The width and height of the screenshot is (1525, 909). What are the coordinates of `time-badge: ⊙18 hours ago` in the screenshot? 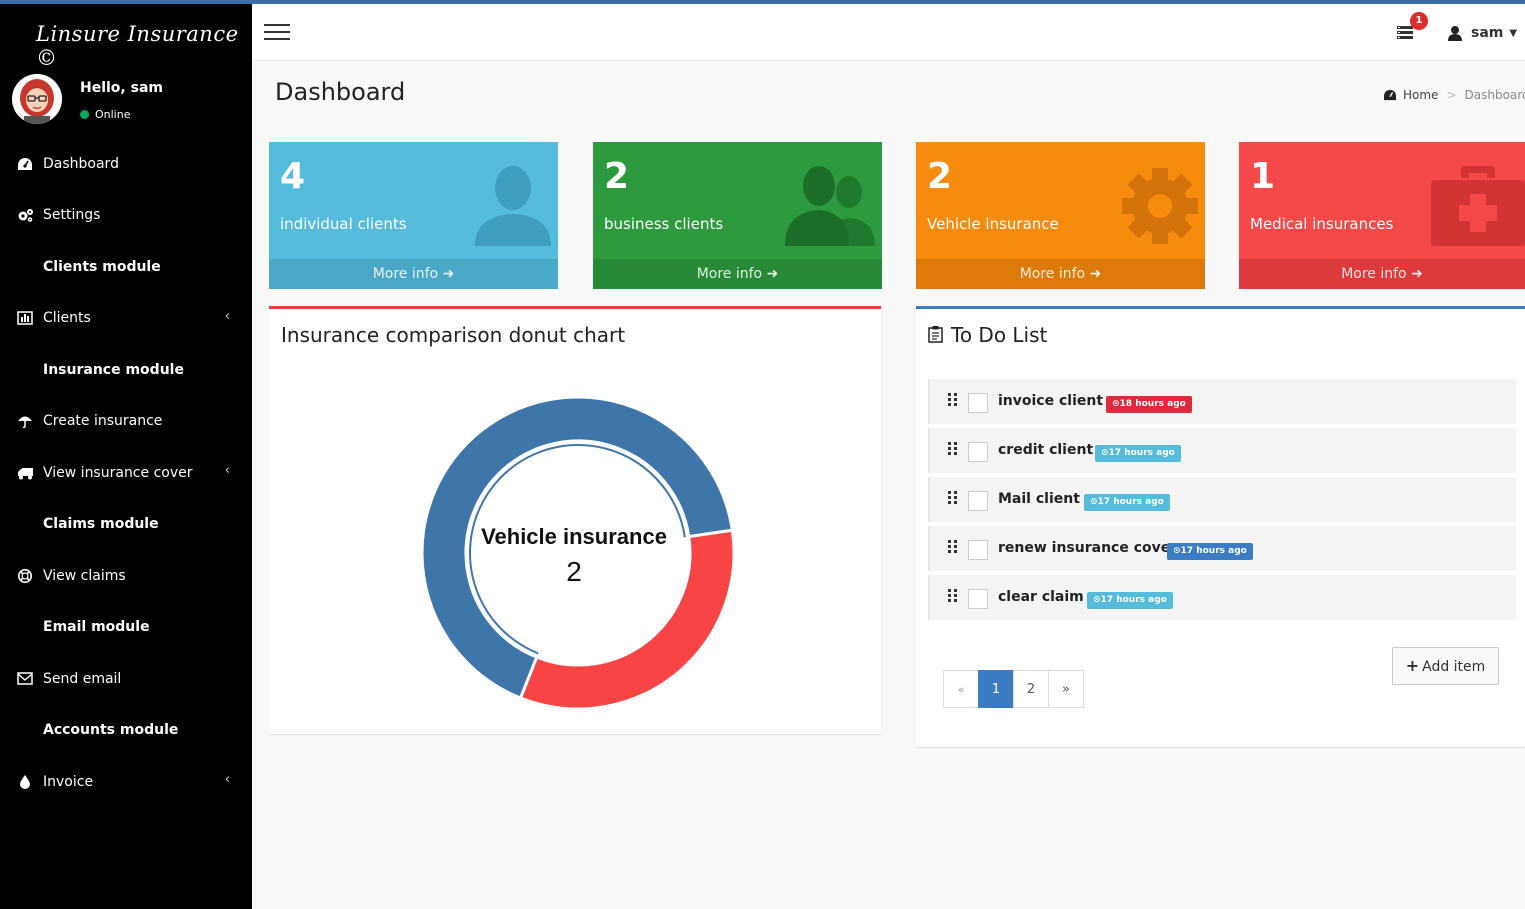 It's located at (1149, 404).